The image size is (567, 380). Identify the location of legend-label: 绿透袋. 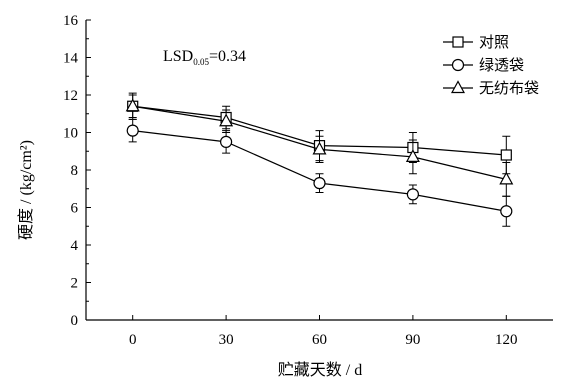
(501, 65).